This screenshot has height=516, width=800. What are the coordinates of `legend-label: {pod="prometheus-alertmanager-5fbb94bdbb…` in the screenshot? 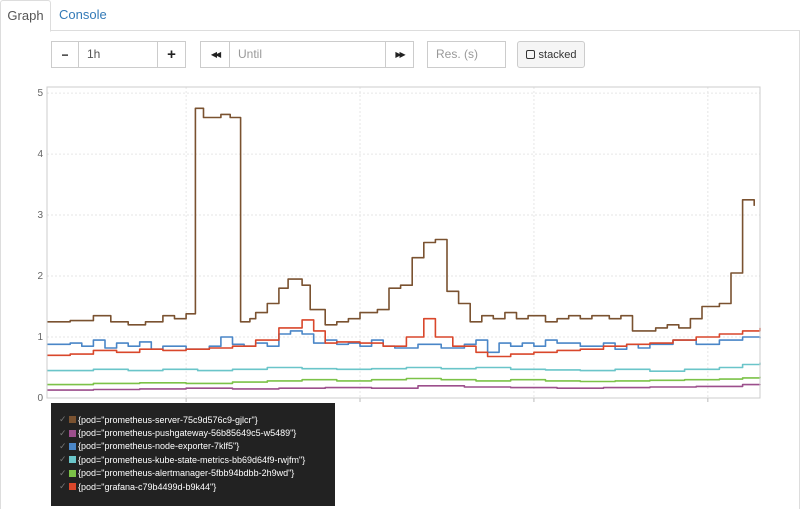 It's located at (186, 473).